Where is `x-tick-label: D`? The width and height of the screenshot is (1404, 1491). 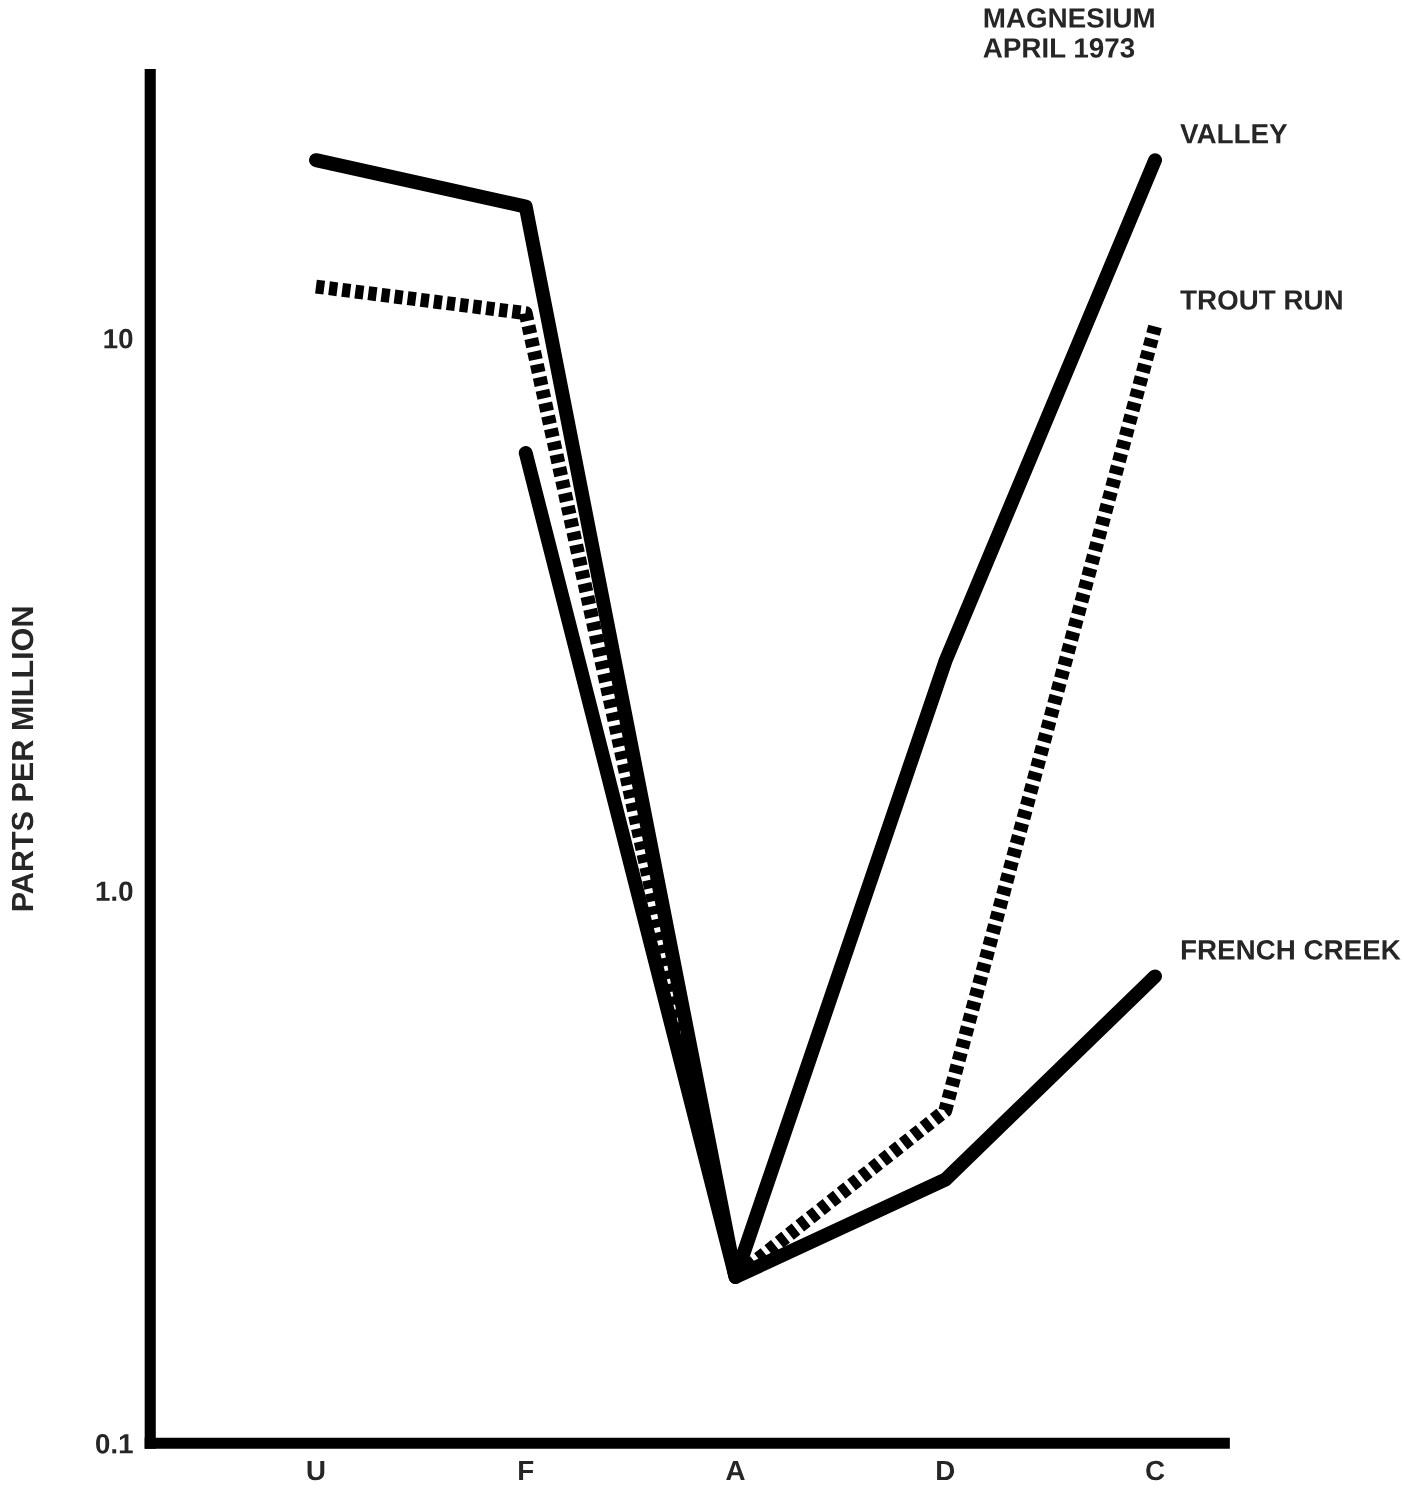
x-tick-label: D is located at coordinates (946, 1470).